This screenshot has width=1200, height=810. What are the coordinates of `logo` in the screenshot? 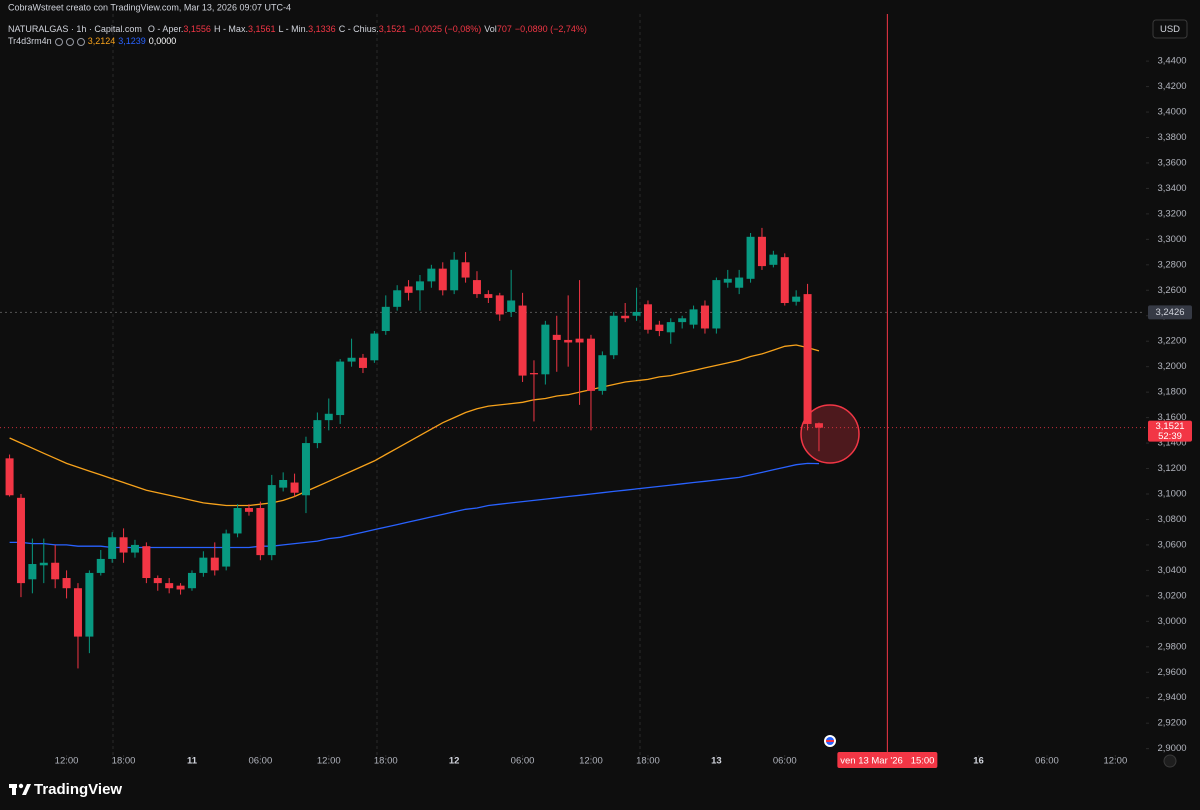 It's located at (20, 789).